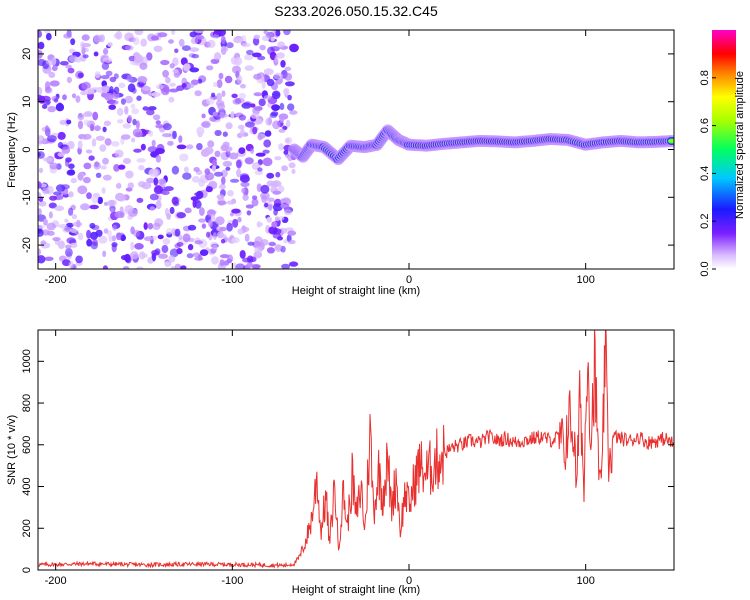 The height and width of the screenshot is (600, 750). What do you see at coordinates (356, 590) in the screenshot?
I see `snr-x-label: Height of straight line (km)` at bounding box center [356, 590].